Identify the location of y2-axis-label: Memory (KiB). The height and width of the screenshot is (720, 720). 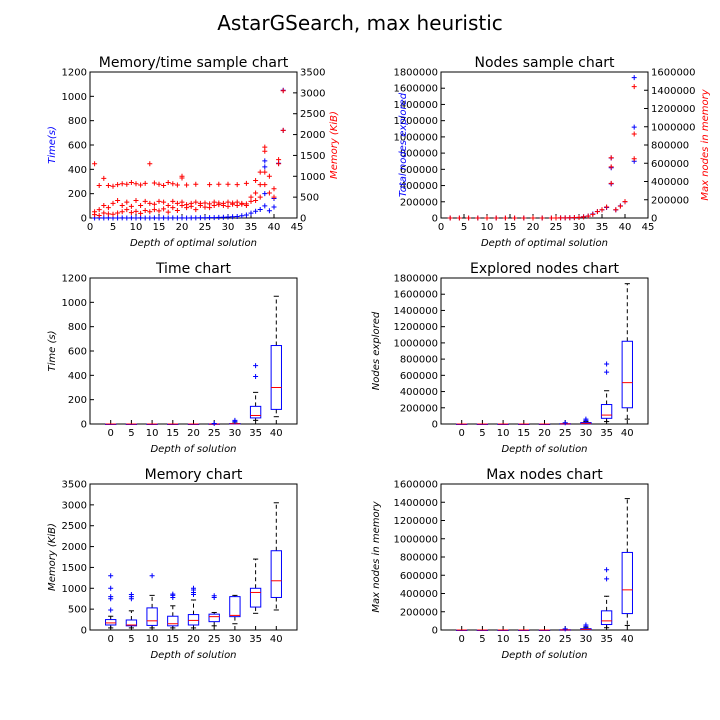
(334, 145).